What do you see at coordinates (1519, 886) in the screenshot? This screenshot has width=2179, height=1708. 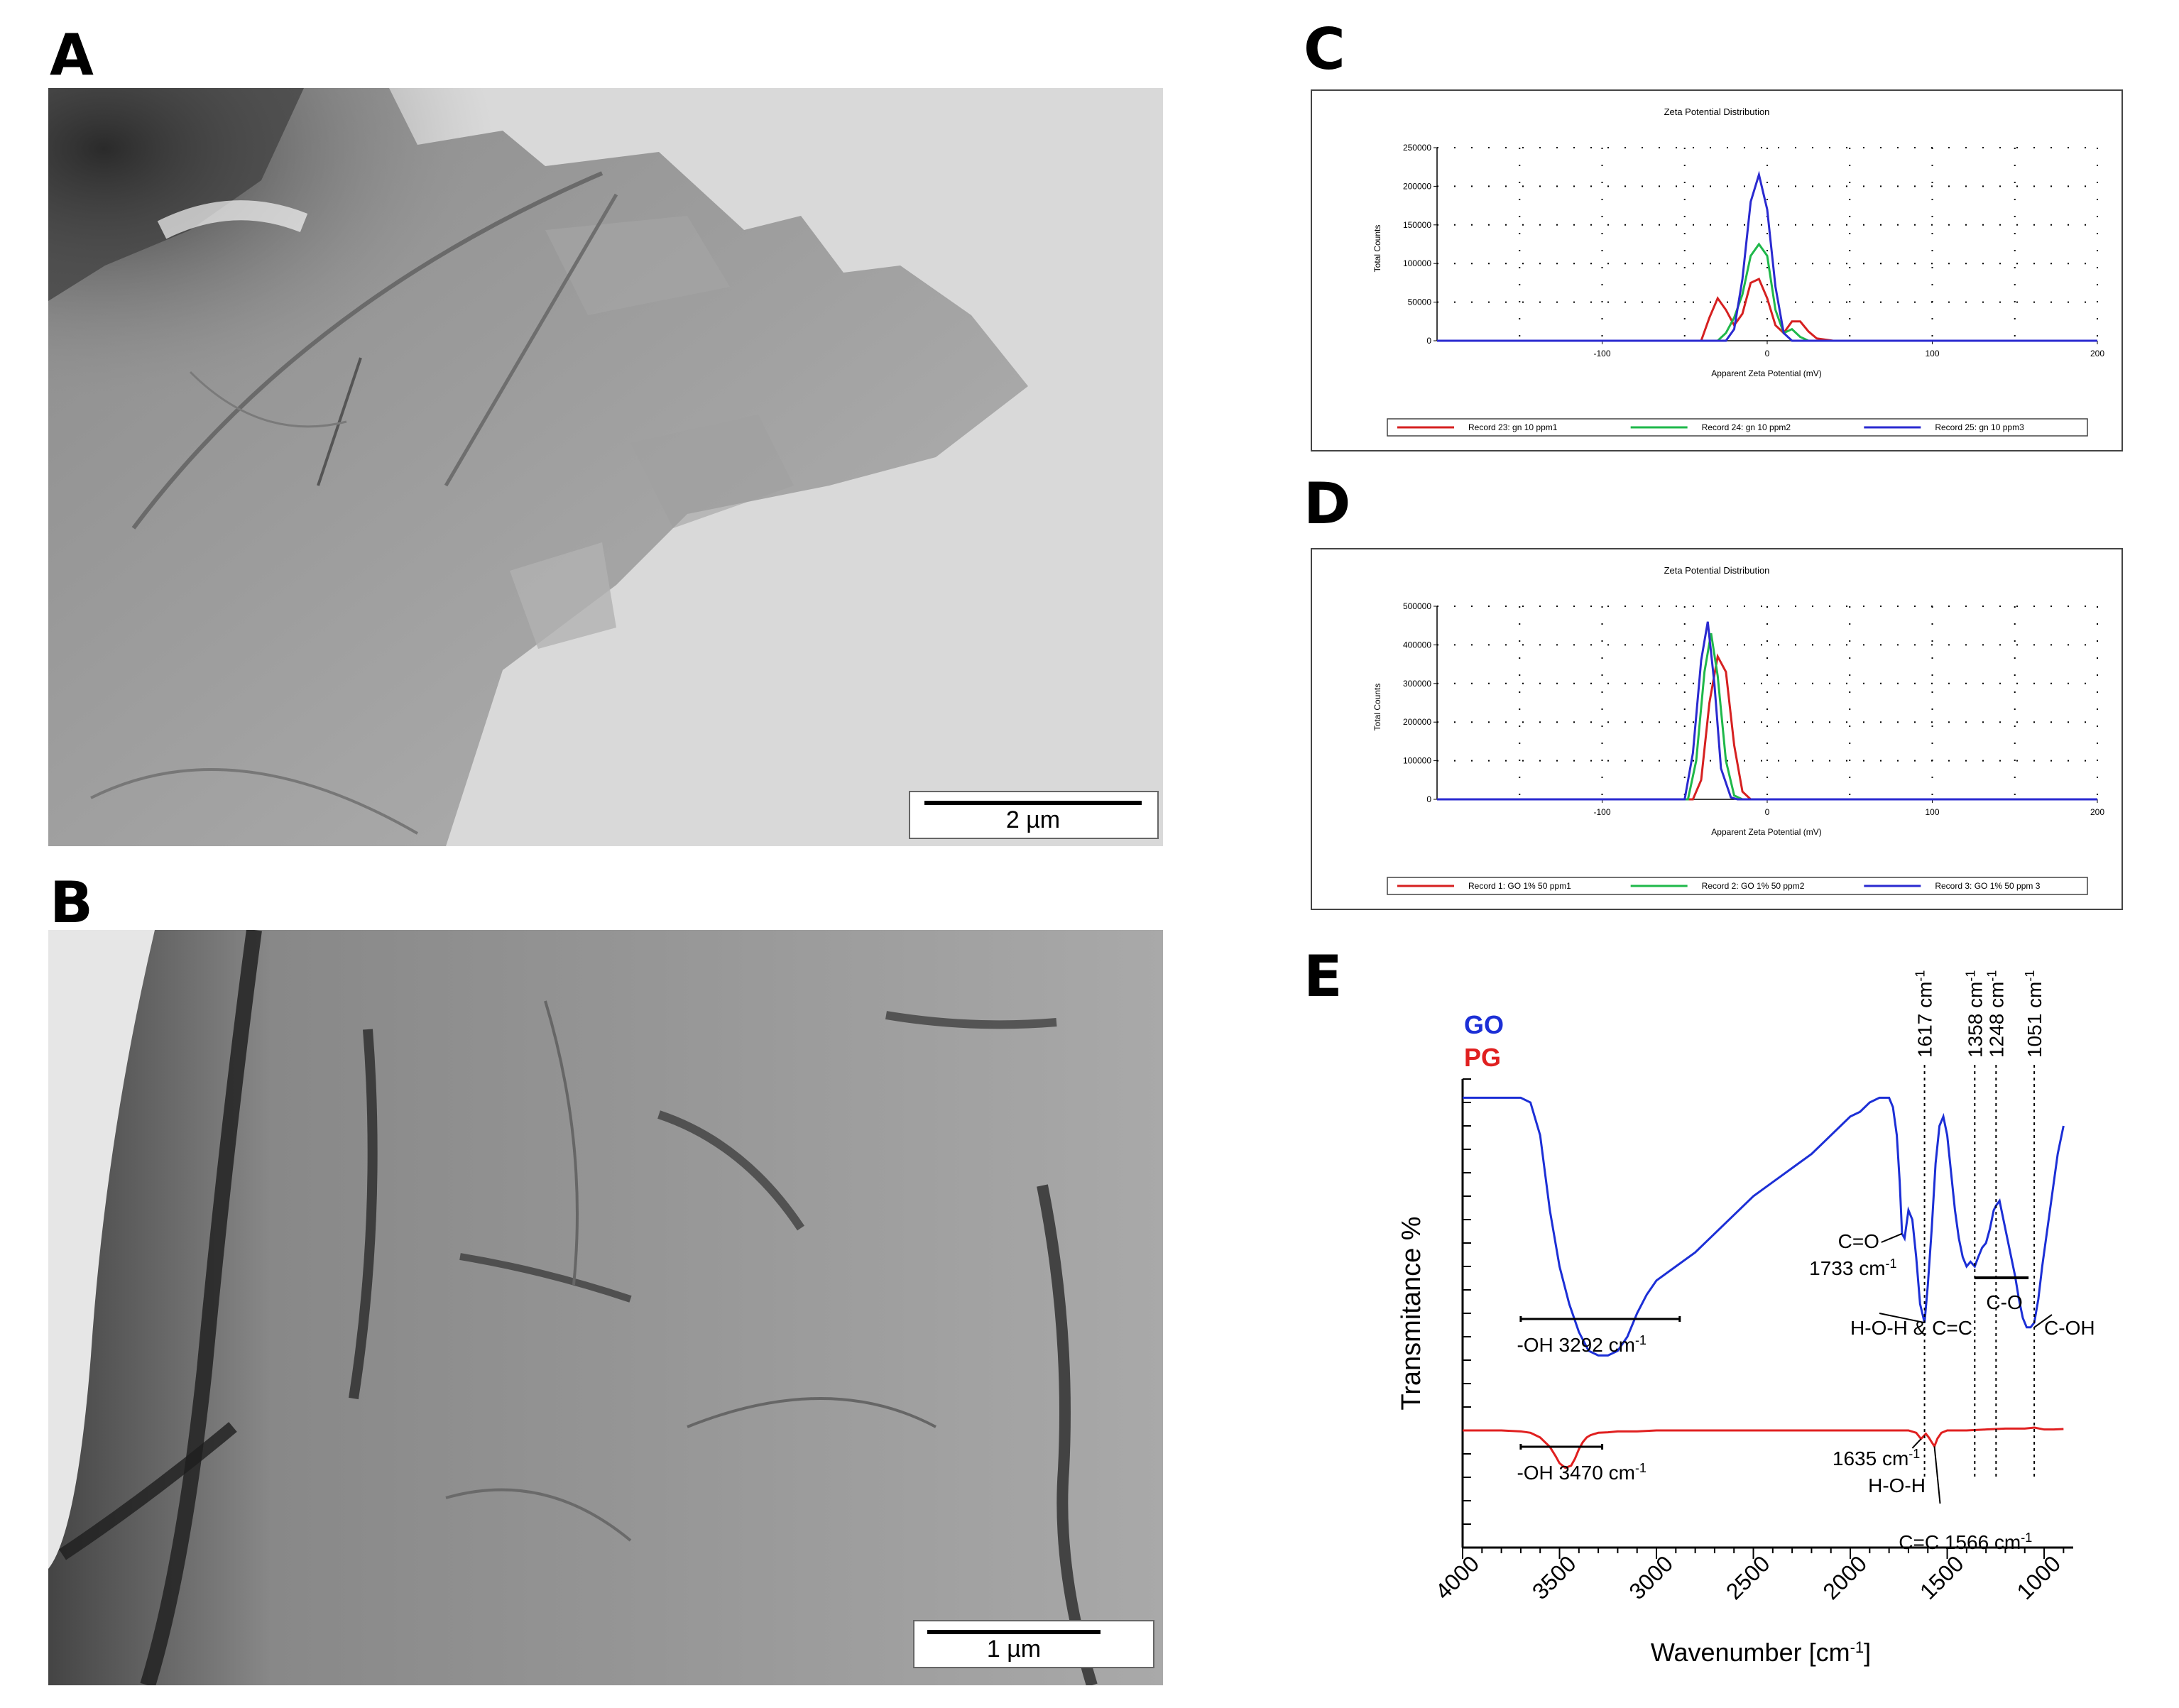 I see `chart-d-legend-label-0: Record 1: GO 1% 50 ppm1` at bounding box center [1519, 886].